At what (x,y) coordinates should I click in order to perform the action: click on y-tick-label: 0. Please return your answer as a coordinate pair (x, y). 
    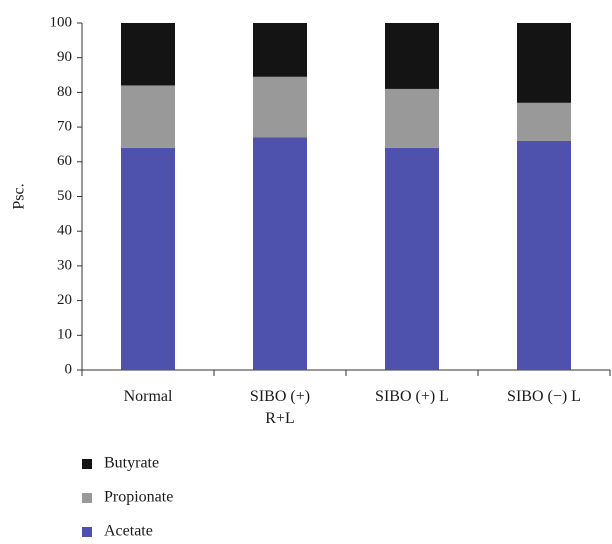
    Looking at the image, I should click on (69, 369).